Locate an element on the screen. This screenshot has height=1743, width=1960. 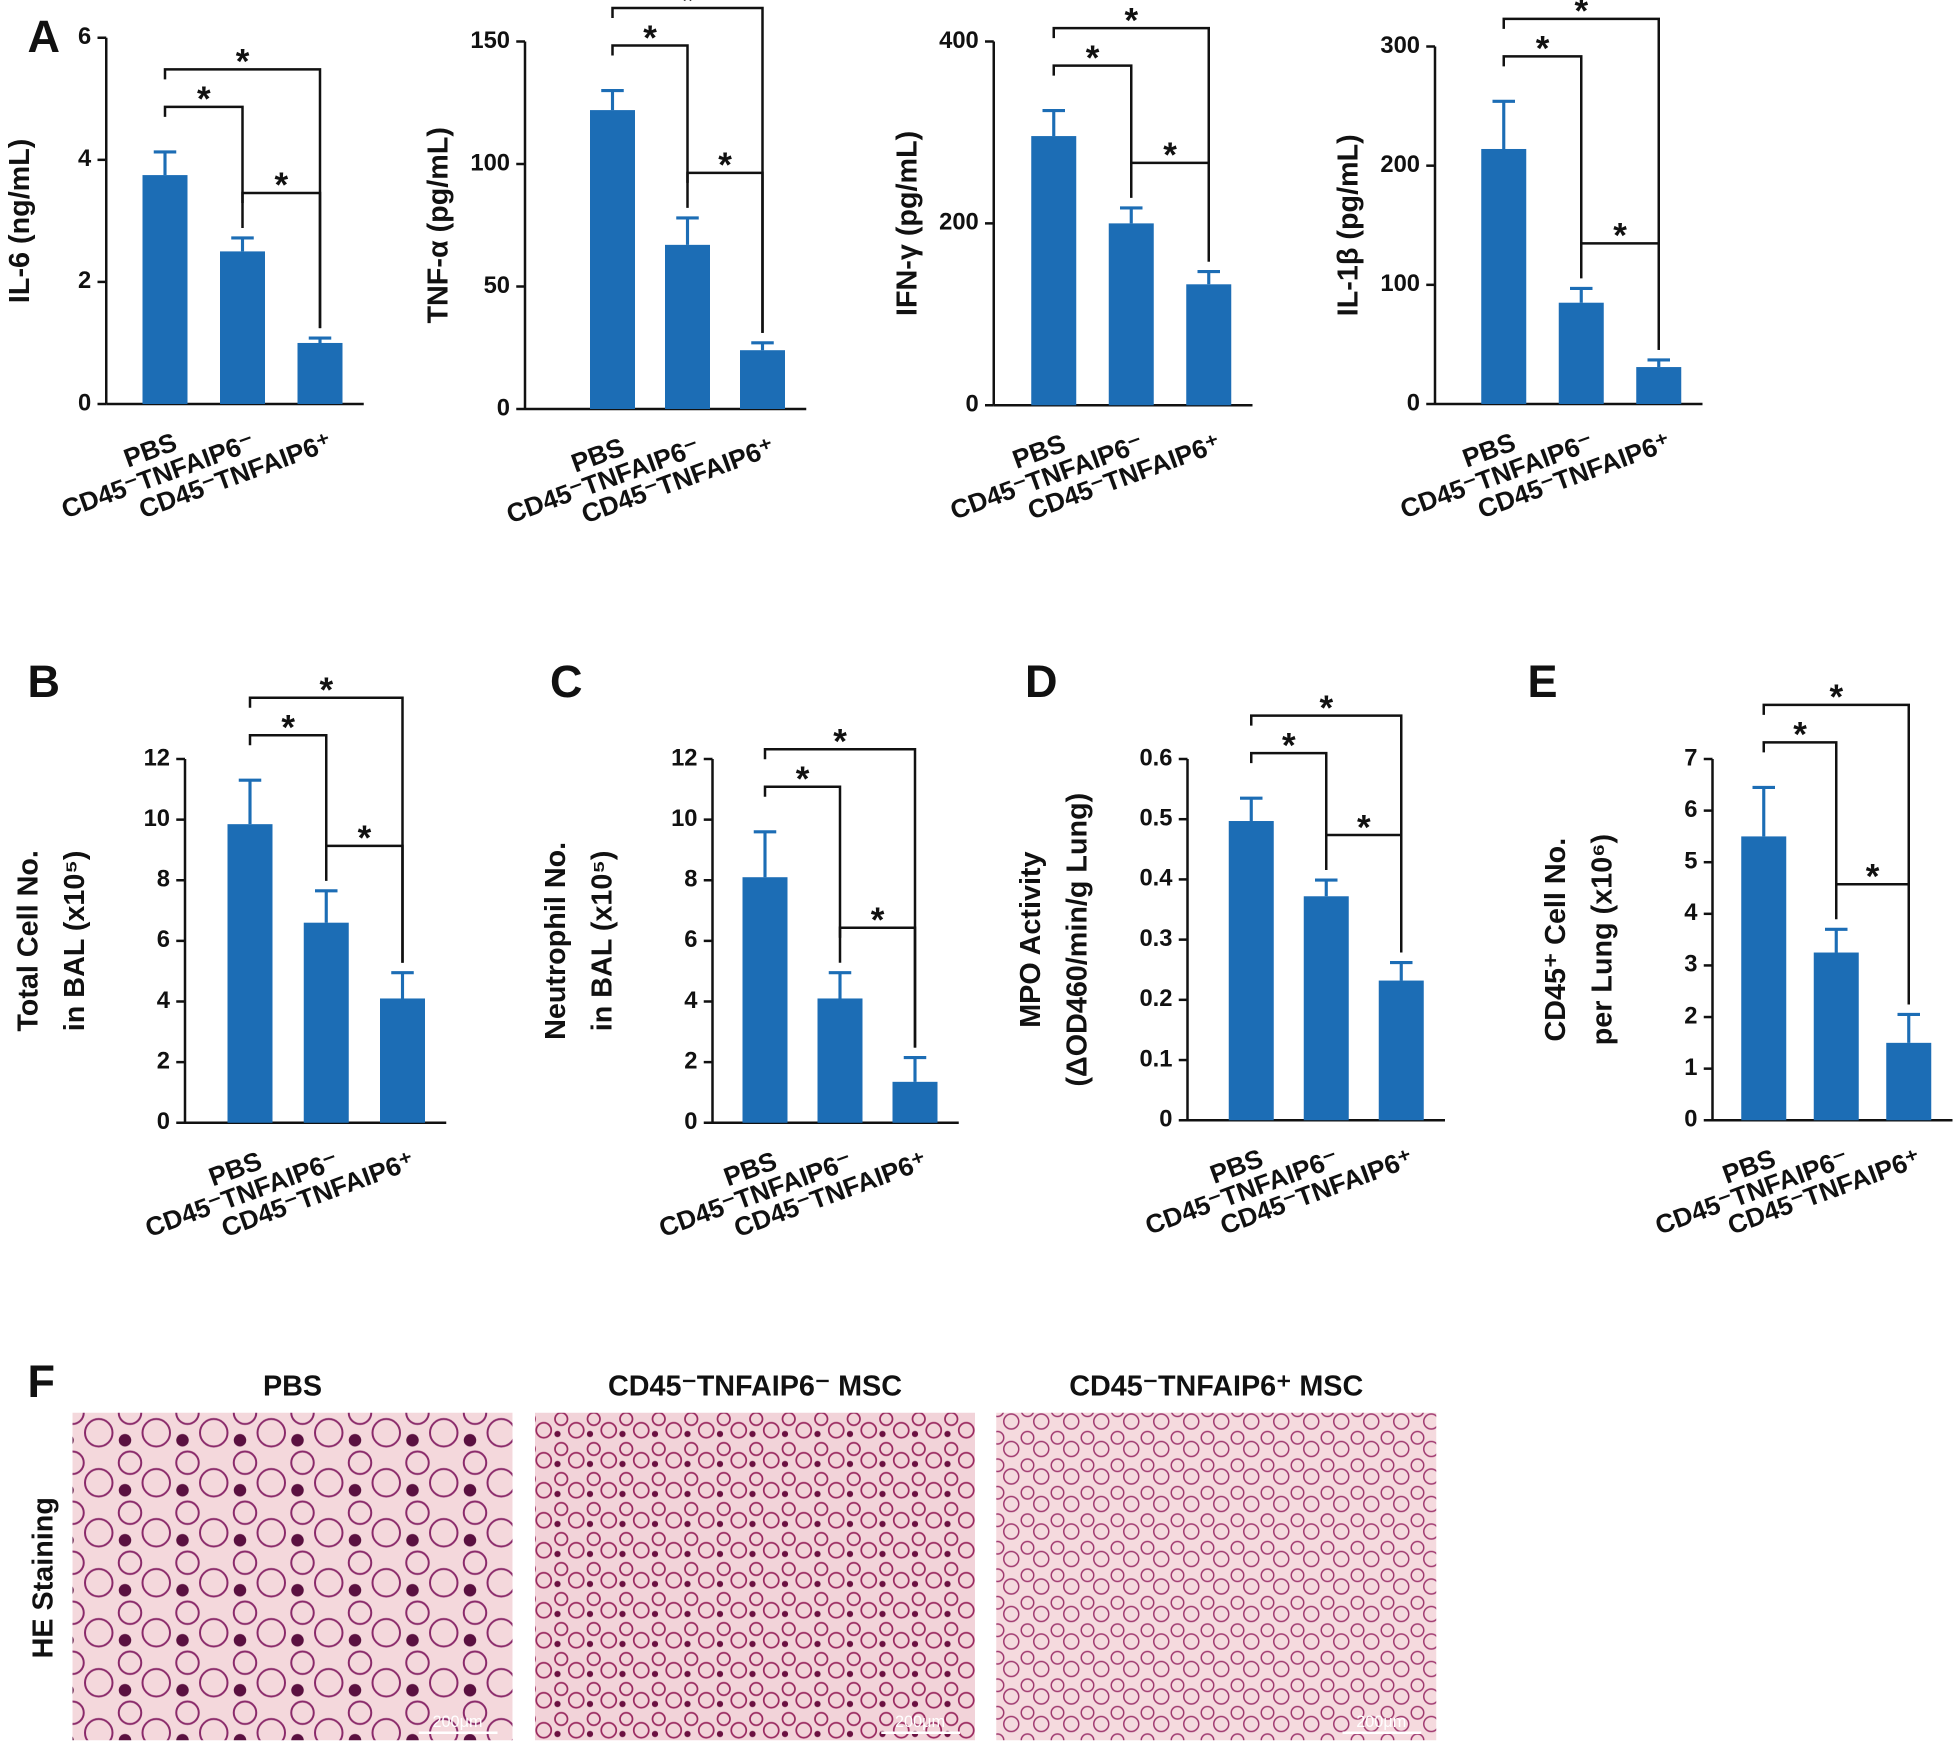
scale-label: 200μm is located at coordinates (1381, 1722).